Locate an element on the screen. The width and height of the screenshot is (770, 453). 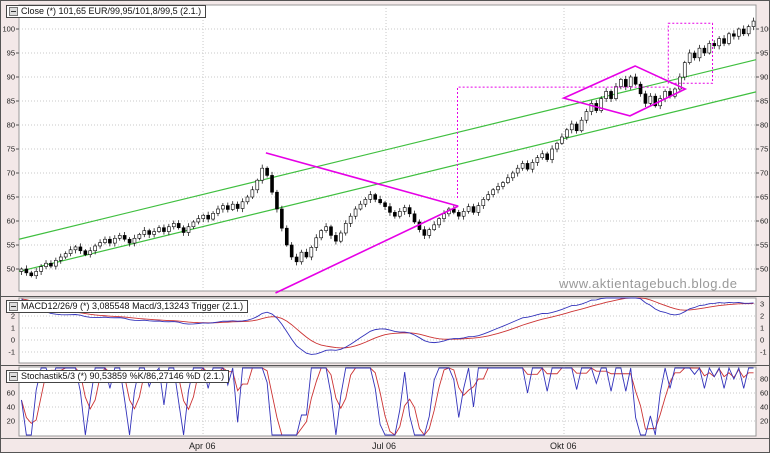
measuring-dashed-line is located at coordinates (563, 142).